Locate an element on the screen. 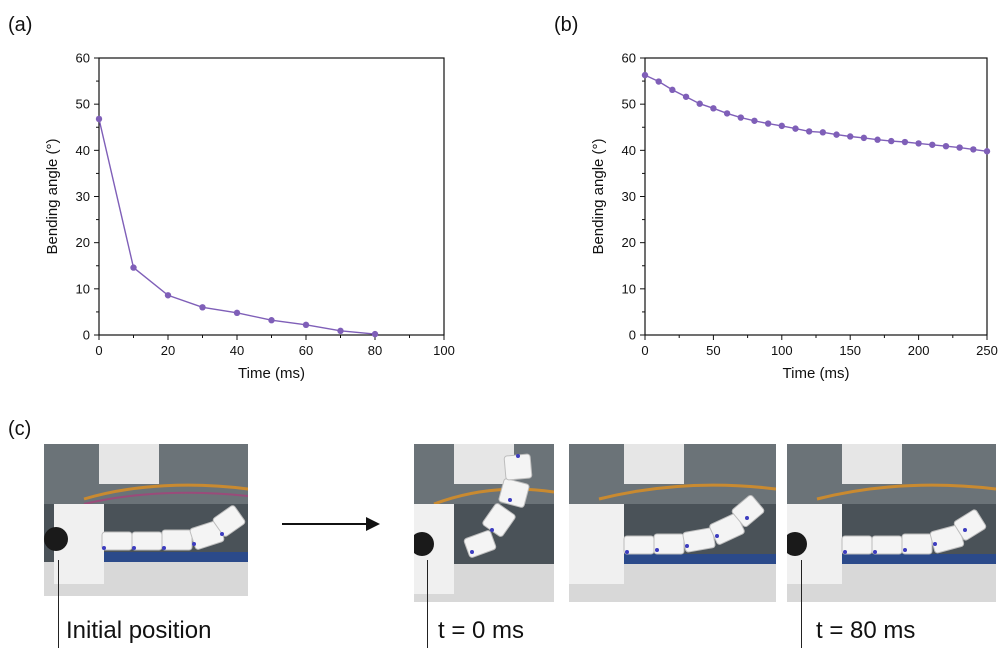  transition-arrow-icon is located at coordinates (332, 524).